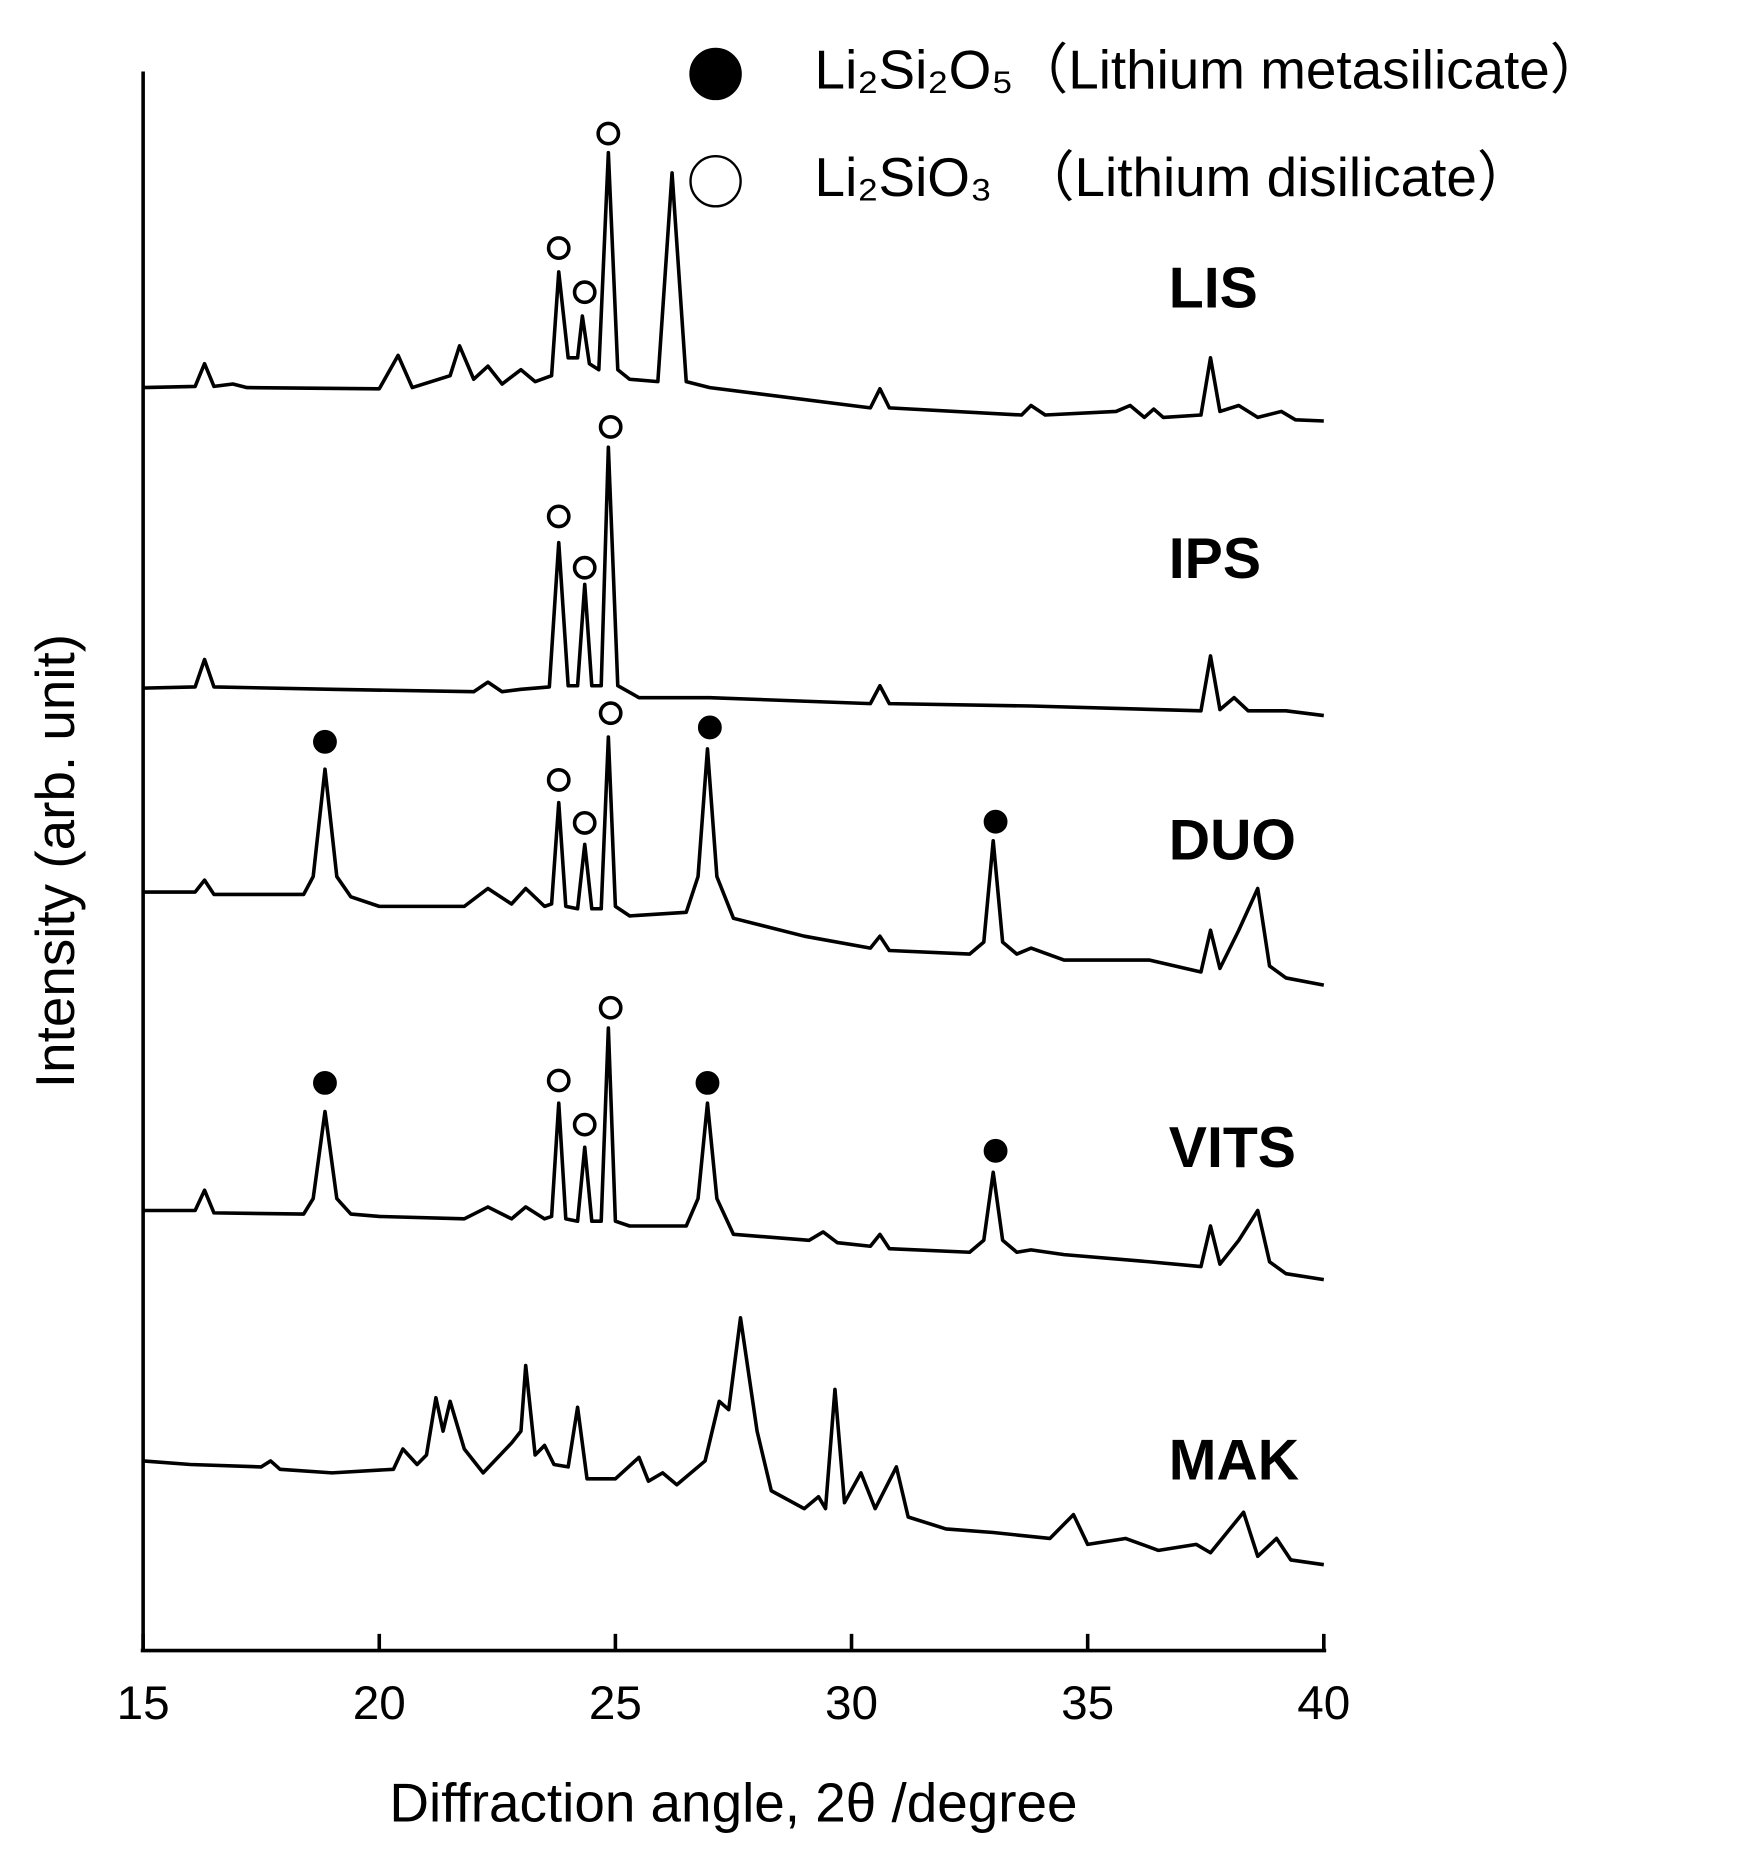 The image size is (1746, 1870). I want to click on series-label: DUO, so click(1232, 840).